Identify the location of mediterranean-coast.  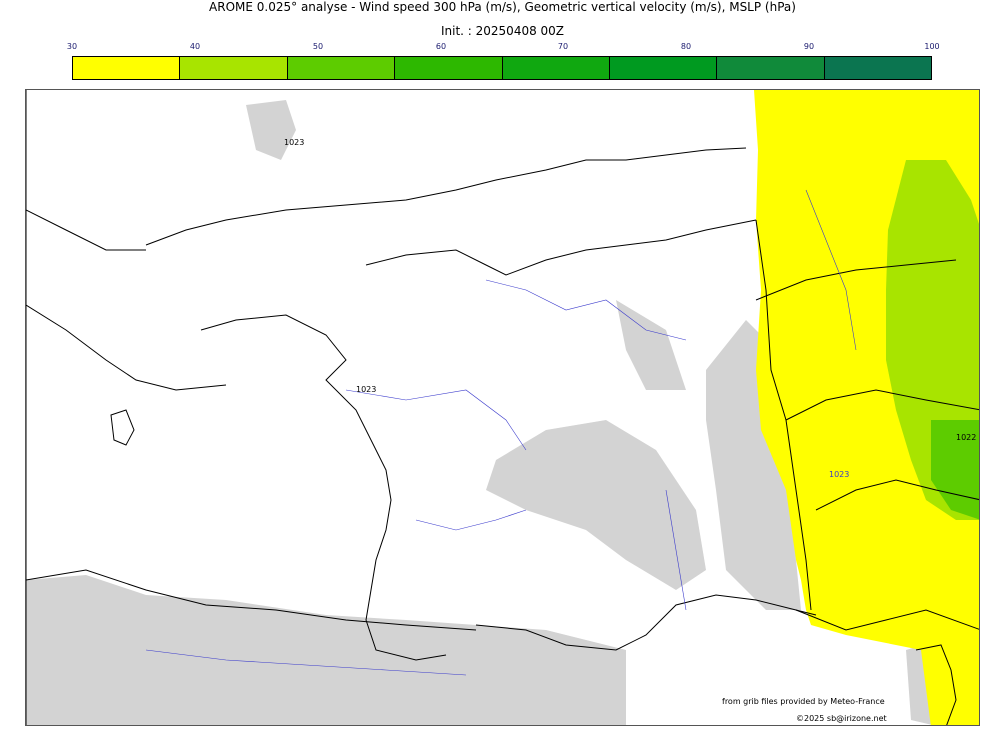
(646, 622).